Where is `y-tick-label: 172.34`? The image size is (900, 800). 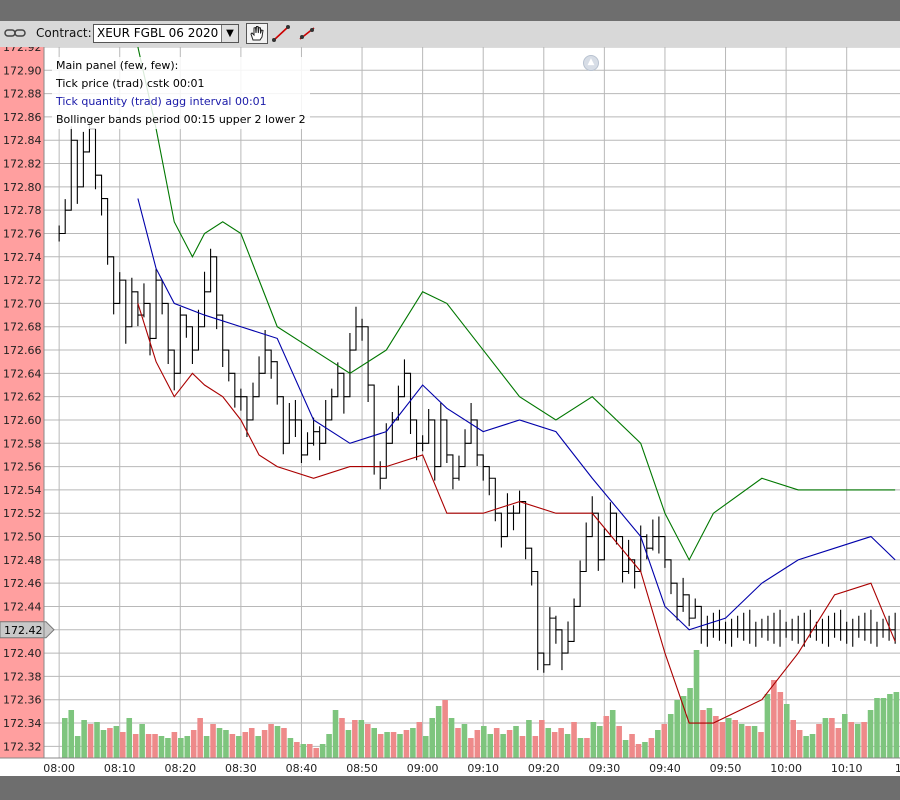 y-tick-label: 172.34 is located at coordinates (22, 723).